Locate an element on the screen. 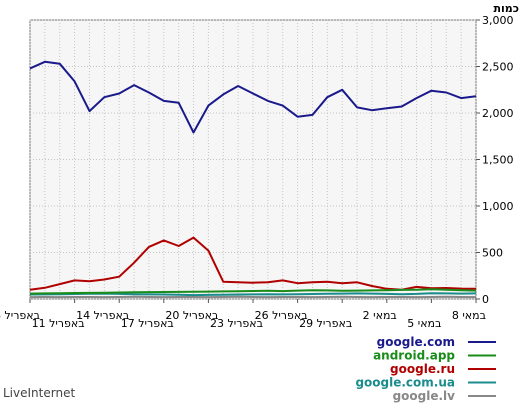 The image size is (520, 405). x-tick-label: 23 באפריל is located at coordinates (236, 323).